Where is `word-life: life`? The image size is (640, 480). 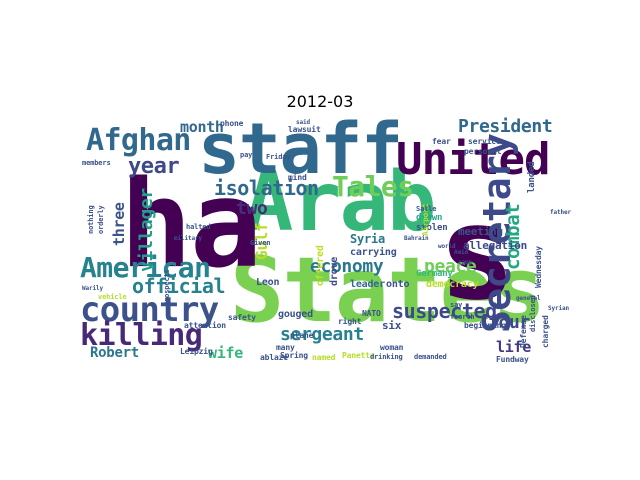 word-life: life is located at coordinates (513, 347).